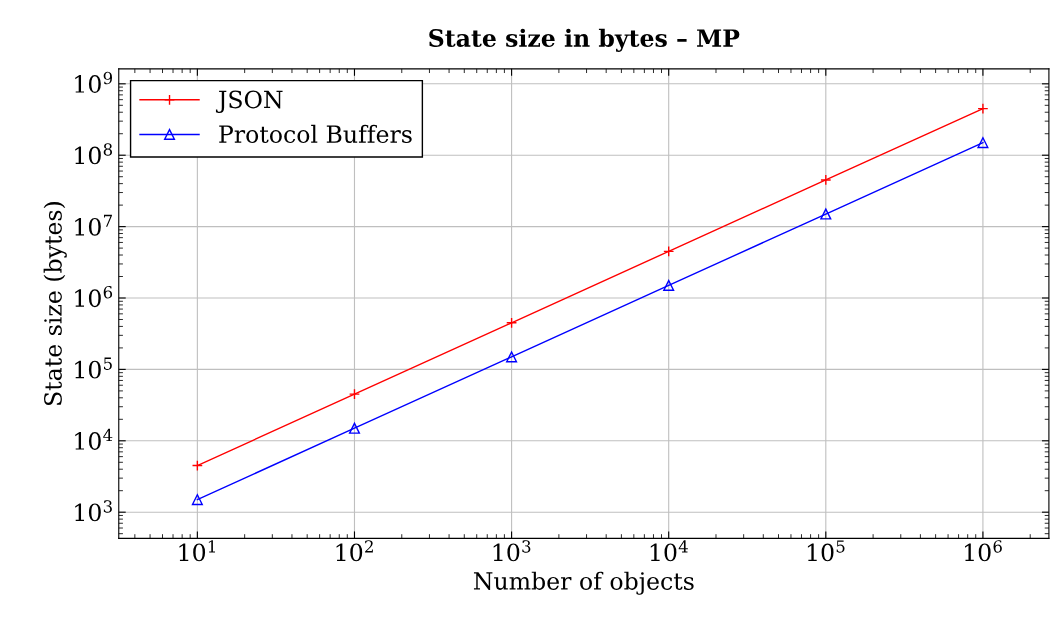 The width and height of the screenshot is (1051, 626). I want to click on y-axis-title: State size (bytes), so click(55, 303).